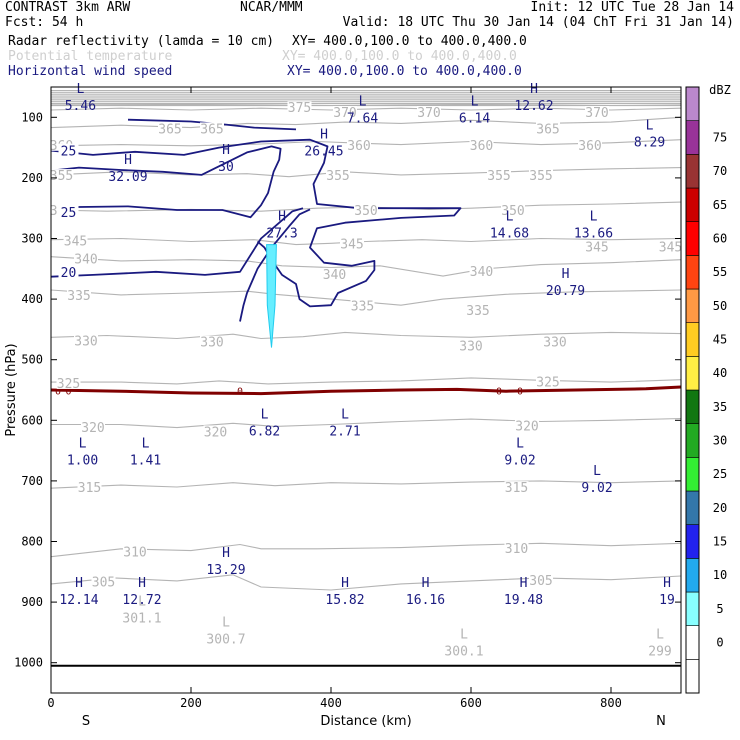 The height and width of the screenshot is (740, 740). I want to click on theta-label: 340, so click(334, 275).